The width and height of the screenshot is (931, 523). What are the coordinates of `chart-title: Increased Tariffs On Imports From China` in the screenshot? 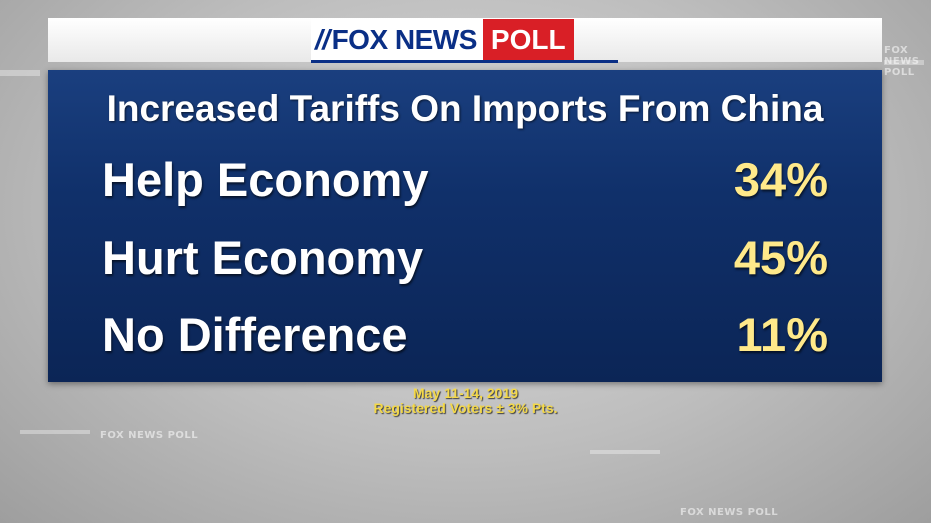 It's located at (465, 108).